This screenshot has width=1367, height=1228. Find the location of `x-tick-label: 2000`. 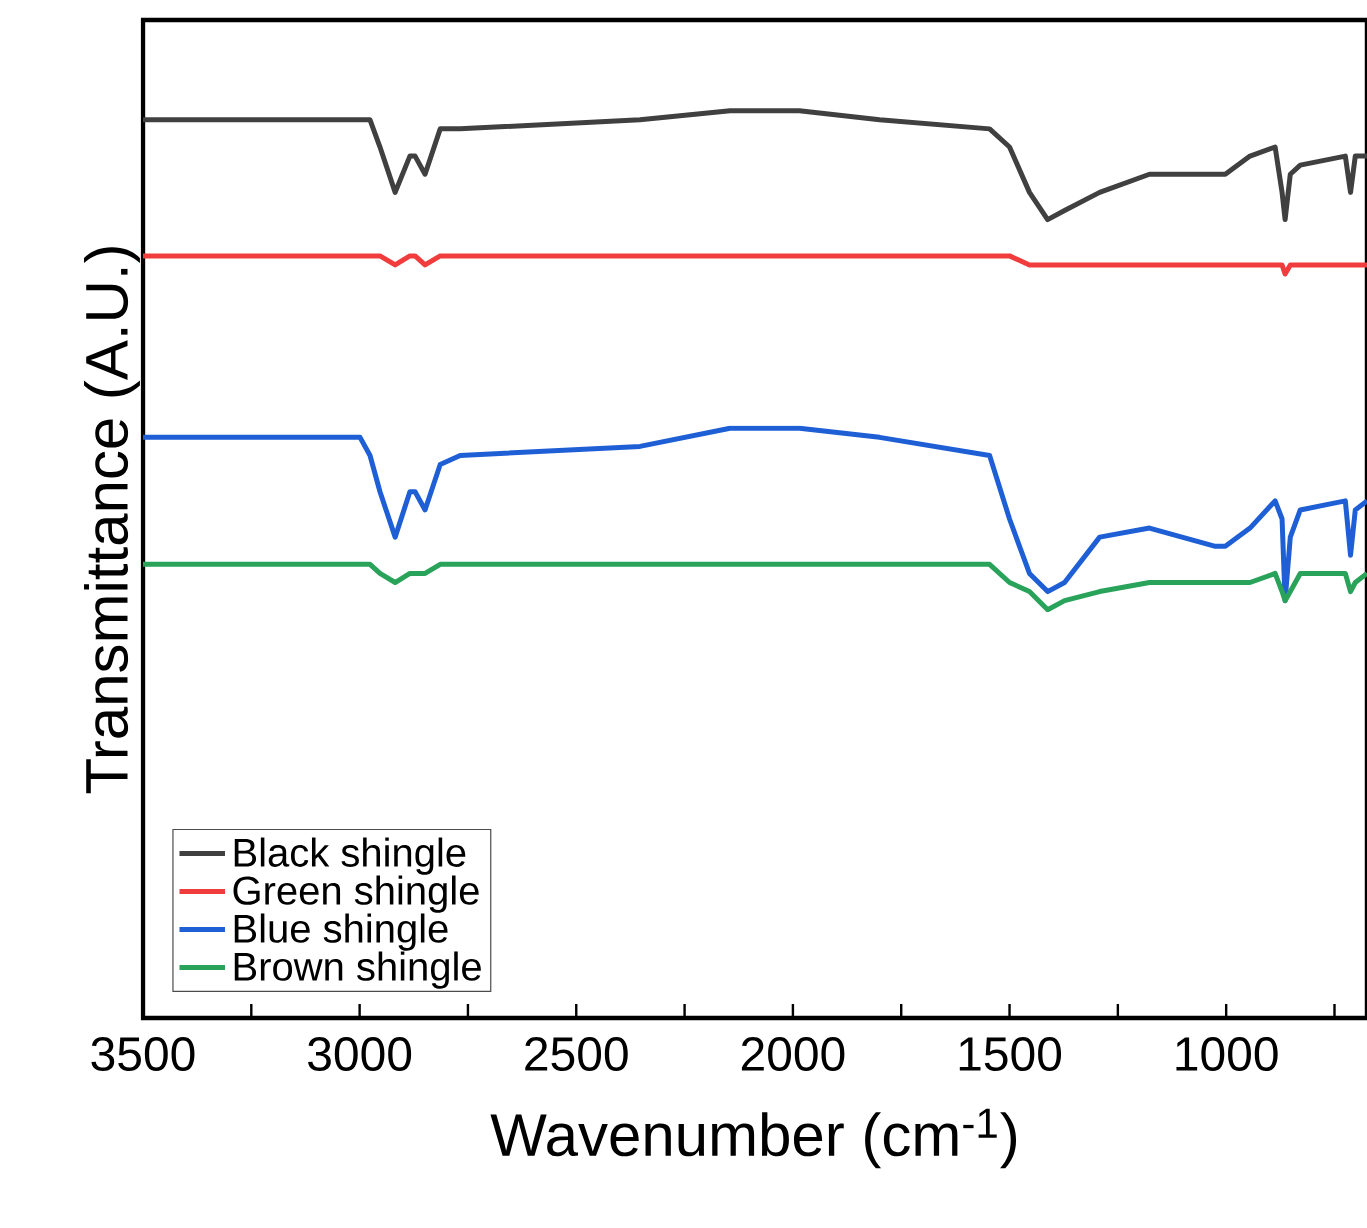

x-tick-label: 2000 is located at coordinates (793, 1054).